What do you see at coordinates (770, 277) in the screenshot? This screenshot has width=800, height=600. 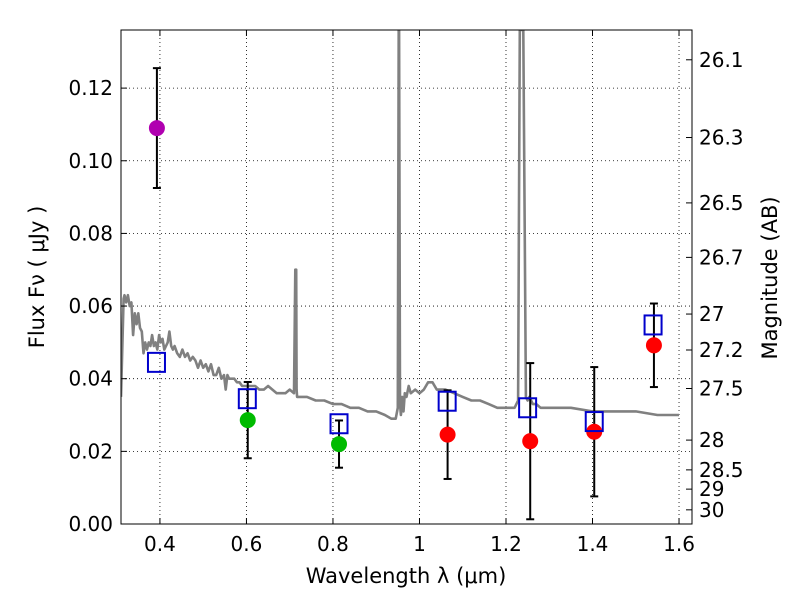 I see `right-axis-label: Magnitude (AB)` at bounding box center [770, 277].